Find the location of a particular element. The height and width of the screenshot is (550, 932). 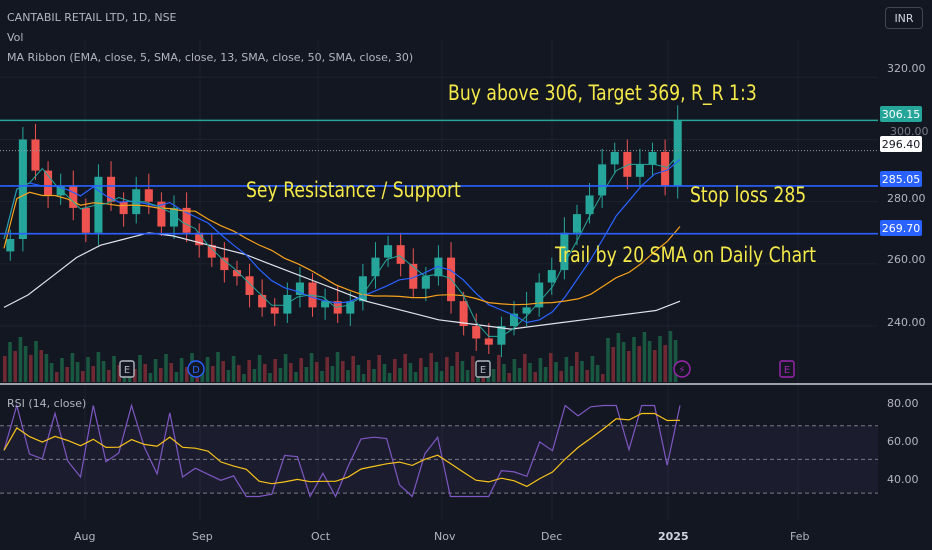

currency-button: INR is located at coordinates (904, 18).